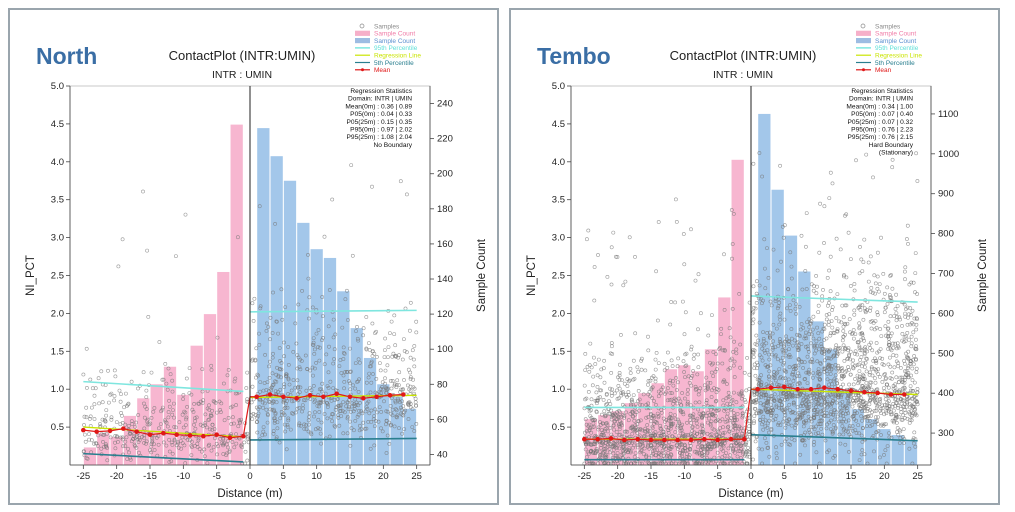 This screenshot has width=1015, height=512. Describe the element at coordinates (946, 274) in the screenshot. I see `y2-tick-label: 700` at that location.